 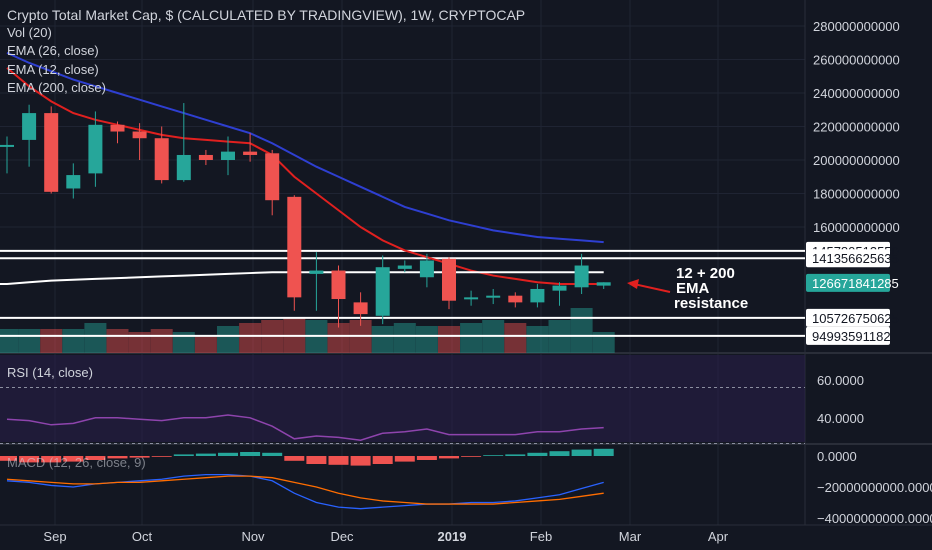 What do you see at coordinates (342, 536) in the screenshot?
I see `time-tick-label: Dec` at bounding box center [342, 536].